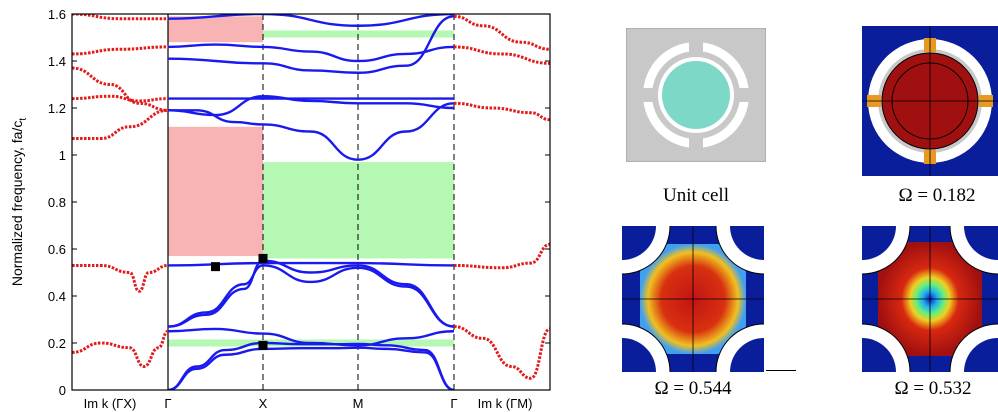 Image resolution: width=998 pixels, height=412 pixels. What do you see at coordinates (937, 195) in the screenshot?
I see `caption-mode-0182: Ω = 0.182` at bounding box center [937, 195].